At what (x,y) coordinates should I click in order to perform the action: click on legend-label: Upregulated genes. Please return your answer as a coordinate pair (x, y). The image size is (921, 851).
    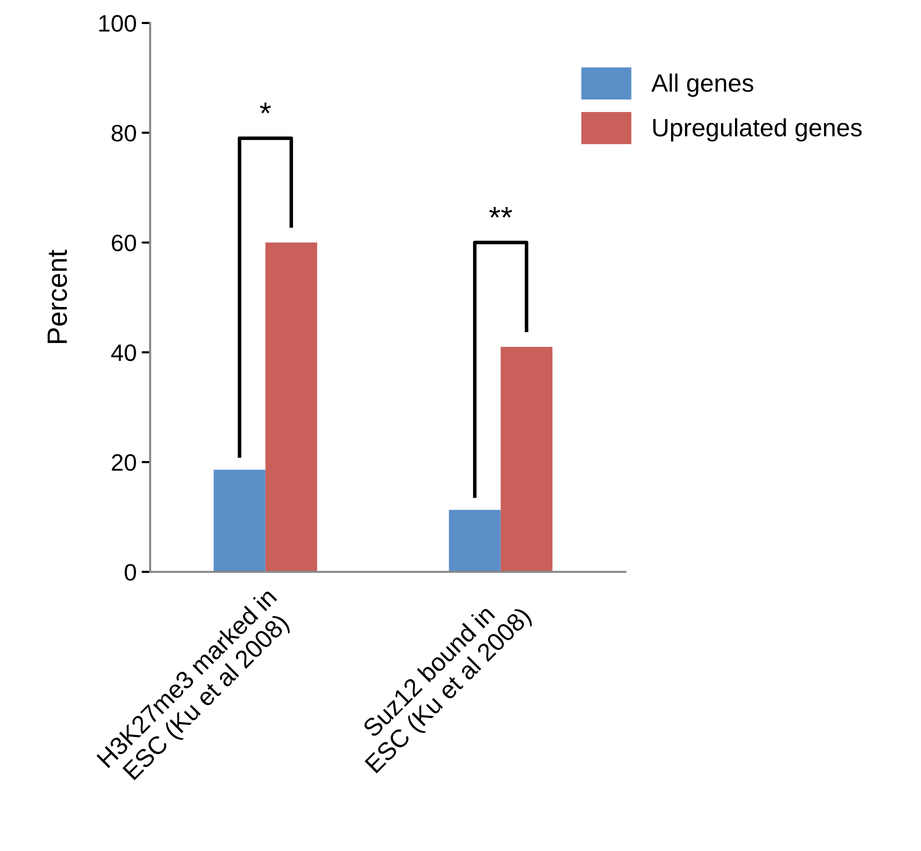
    Looking at the image, I should click on (757, 130).